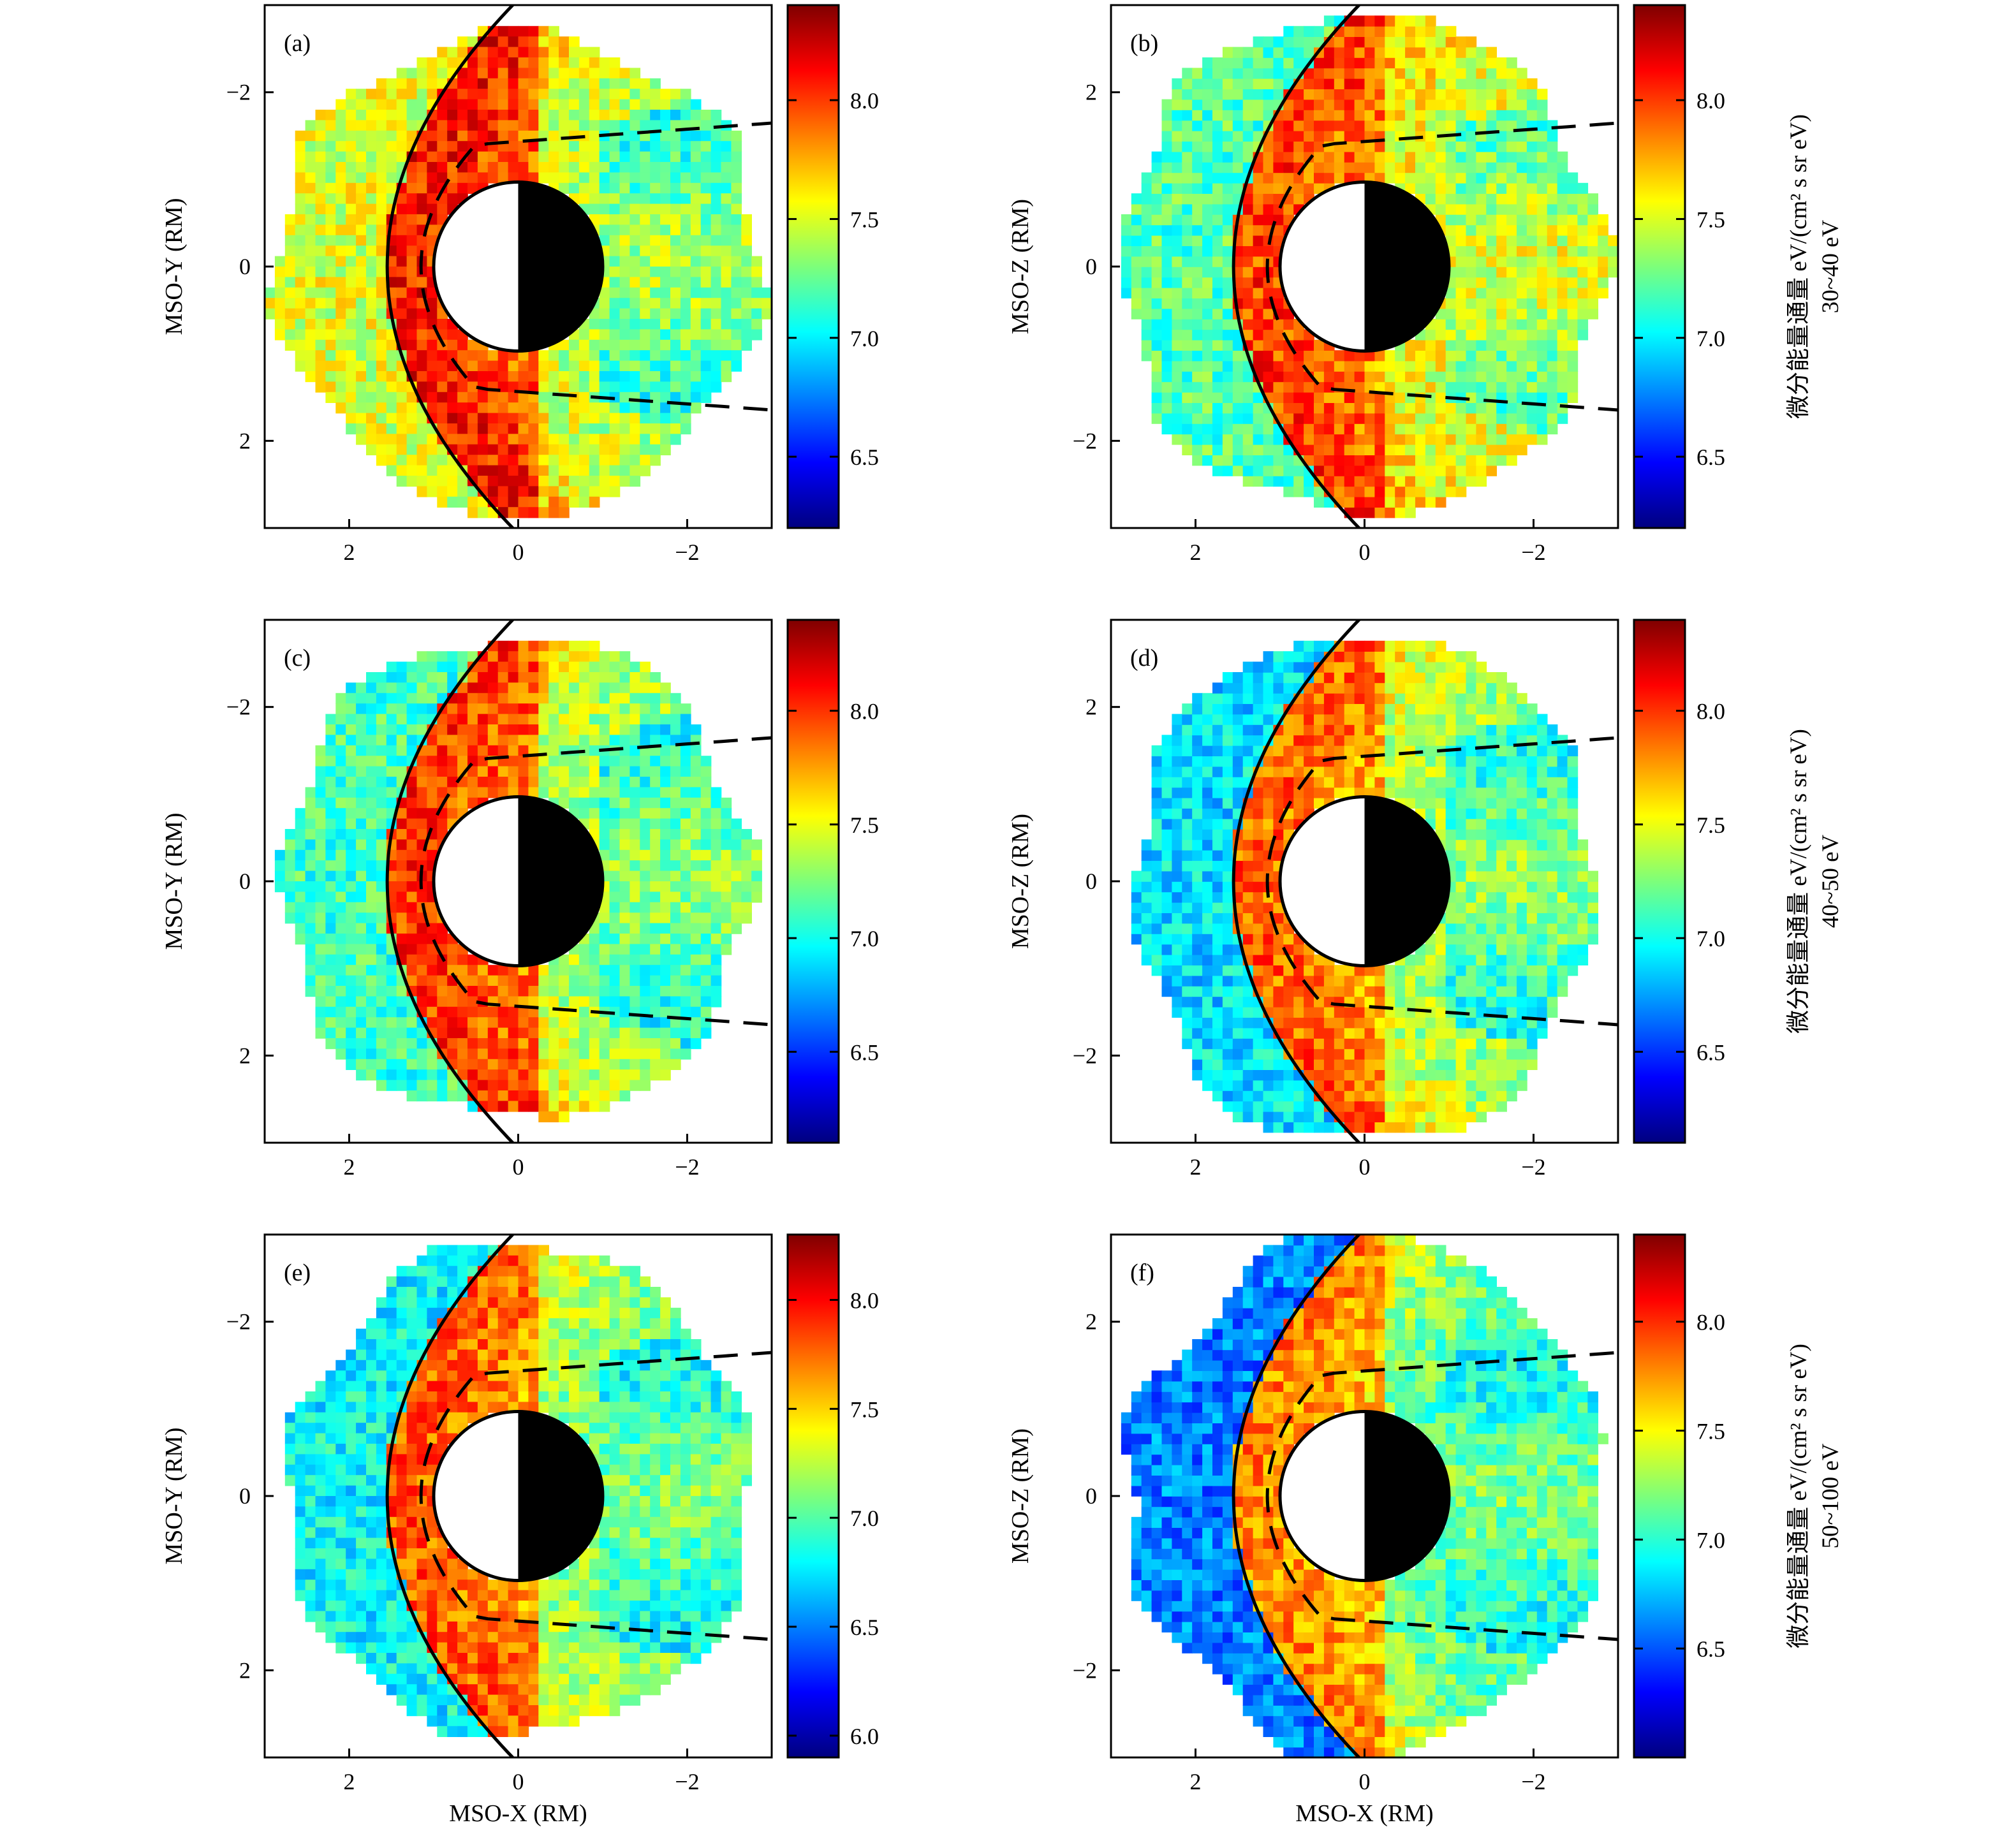 The width and height of the screenshot is (2009, 1848). I want to click on energy-range-label: 30~40 eV, so click(1831, 267).